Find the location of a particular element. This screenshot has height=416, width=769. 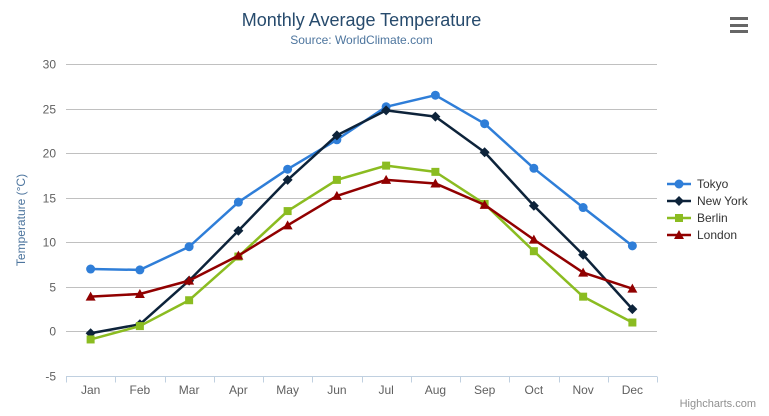

y-tick-label: 30 is located at coordinates (50, 65).